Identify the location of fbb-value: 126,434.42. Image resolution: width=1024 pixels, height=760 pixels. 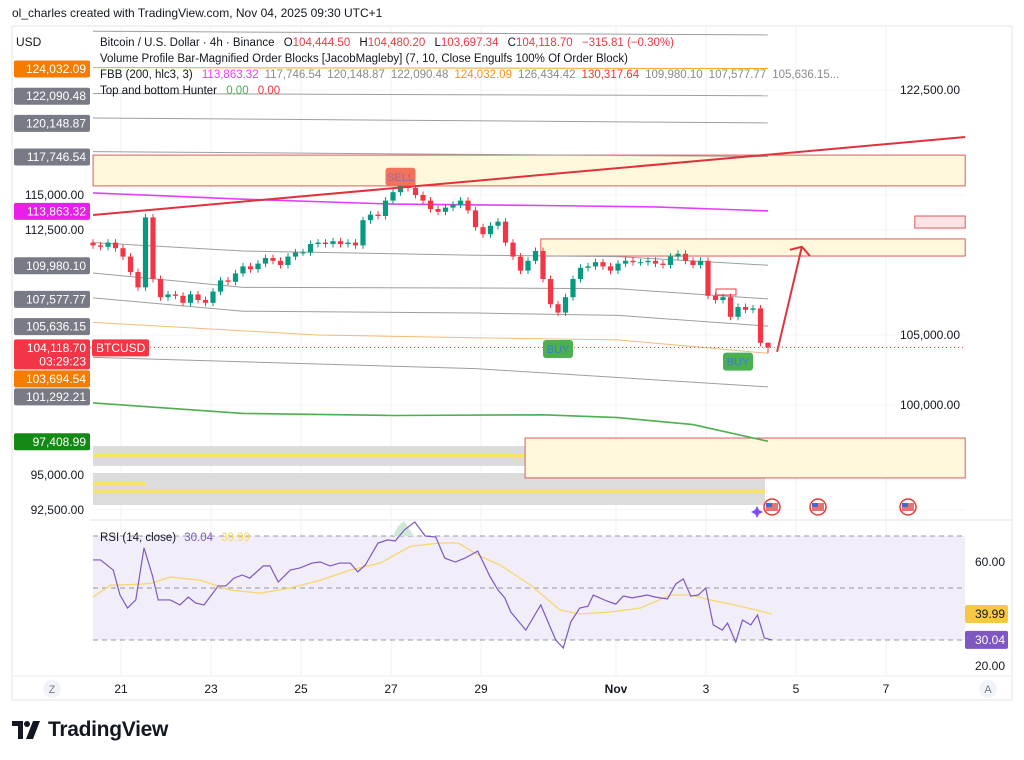
(547, 75).